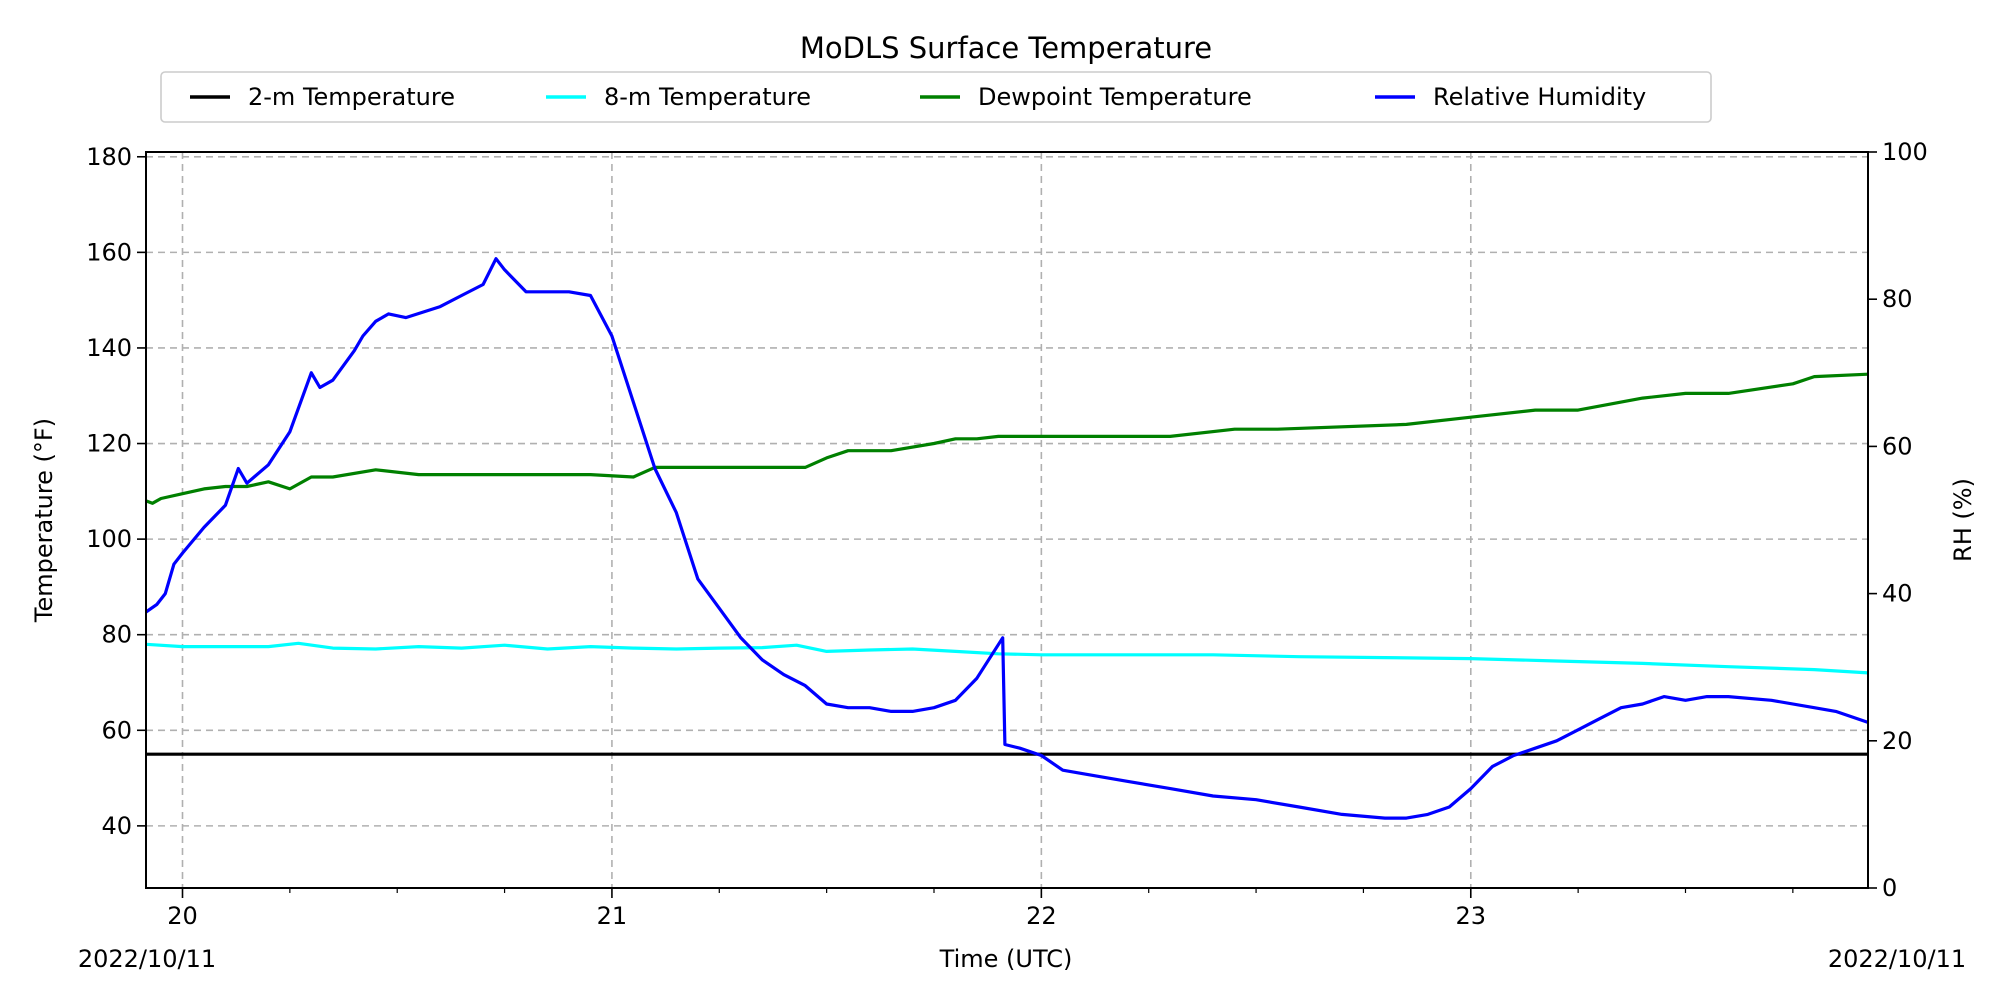 This screenshot has width=2000, height=1000. What do you see at coordinates (116, 730) in the screenshot?
I see `y-tick-label: 60` at bounding box center [116, 730].